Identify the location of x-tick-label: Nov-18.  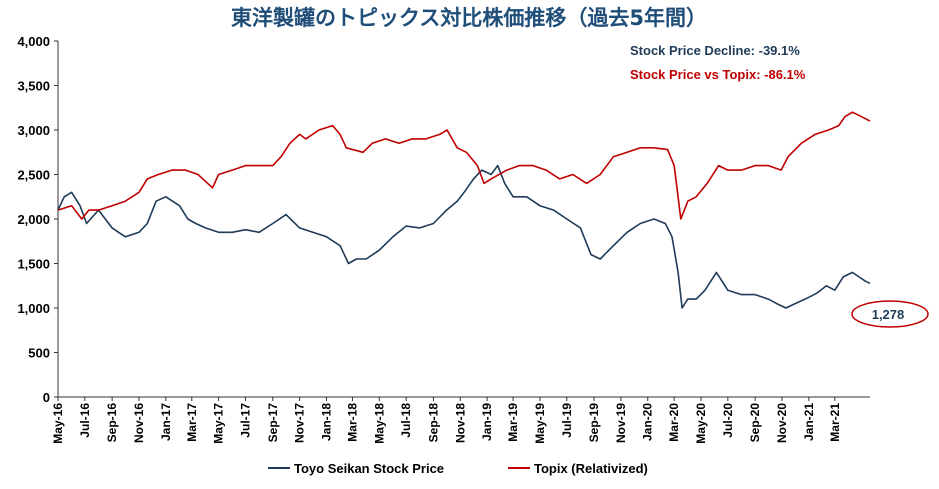
(460, 423).